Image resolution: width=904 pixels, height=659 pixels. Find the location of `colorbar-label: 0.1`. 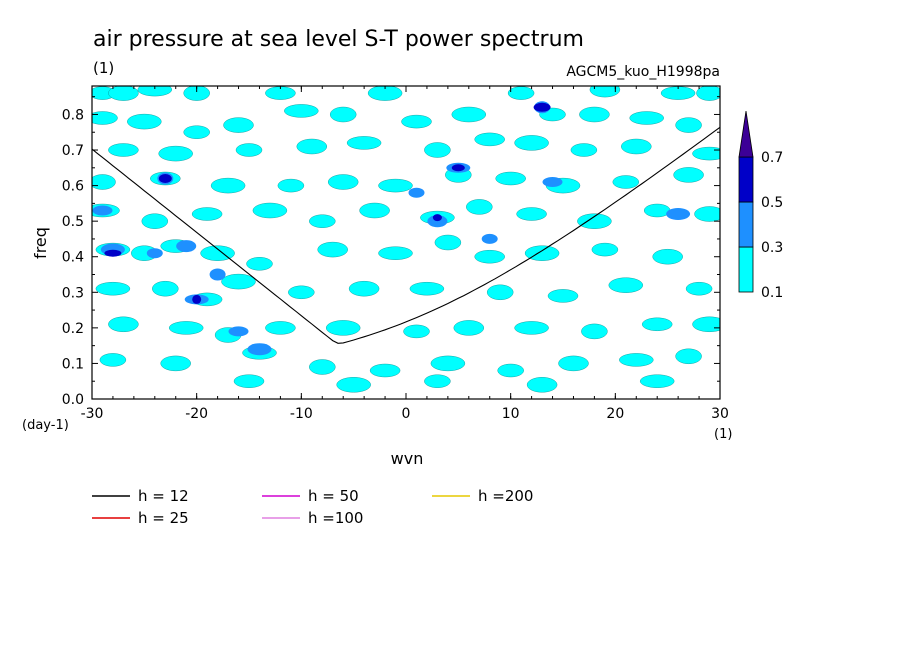

colorbar-label: 0.1 is located at coordinates (772, 293).